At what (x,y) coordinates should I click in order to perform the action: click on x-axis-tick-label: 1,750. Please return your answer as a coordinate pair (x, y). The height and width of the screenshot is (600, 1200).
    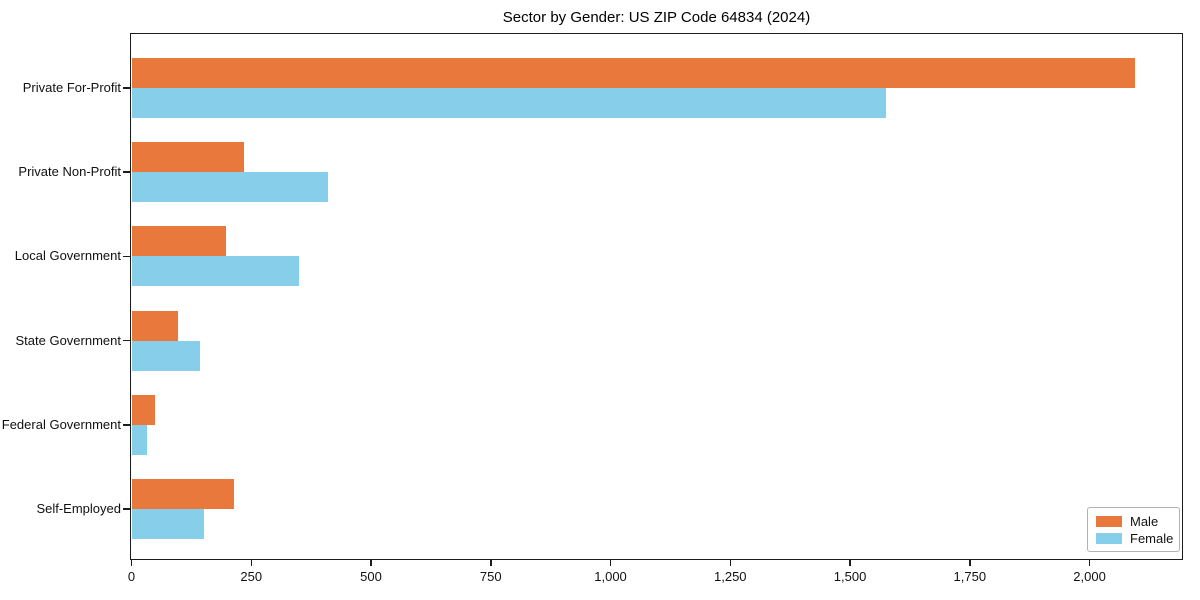
    Looking at the image, I should click on (970, 576).